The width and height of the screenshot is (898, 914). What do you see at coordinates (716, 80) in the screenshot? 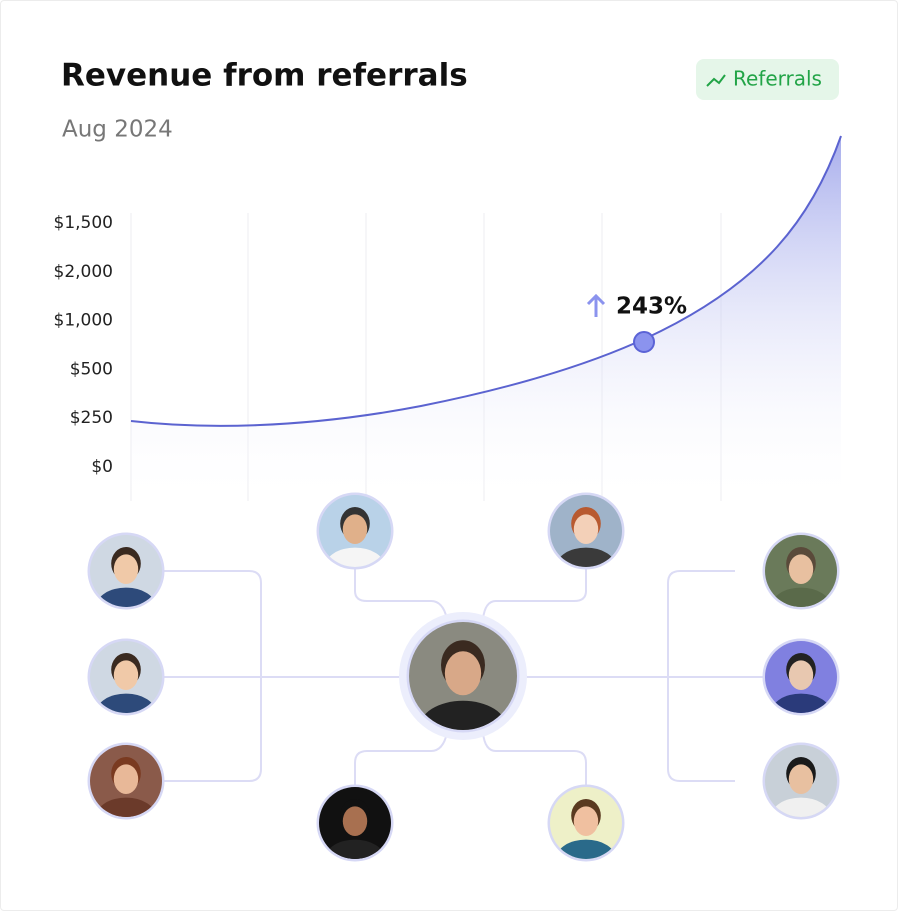
I see `badge-icon` at bounding box center [716, 80].